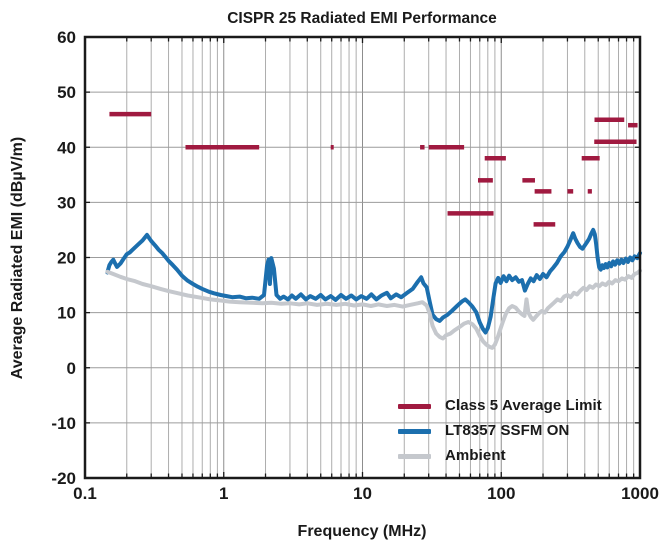  Describe the element at coordinates (17, 258) in the screenshot. I see `y-axis-label: Average Radiated EMI (dBµV/m)` at that location.